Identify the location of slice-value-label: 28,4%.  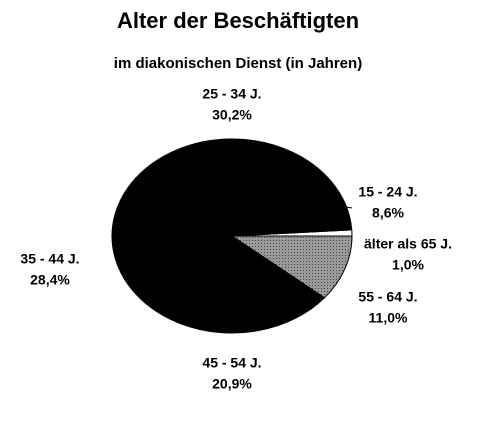
(50, 280).